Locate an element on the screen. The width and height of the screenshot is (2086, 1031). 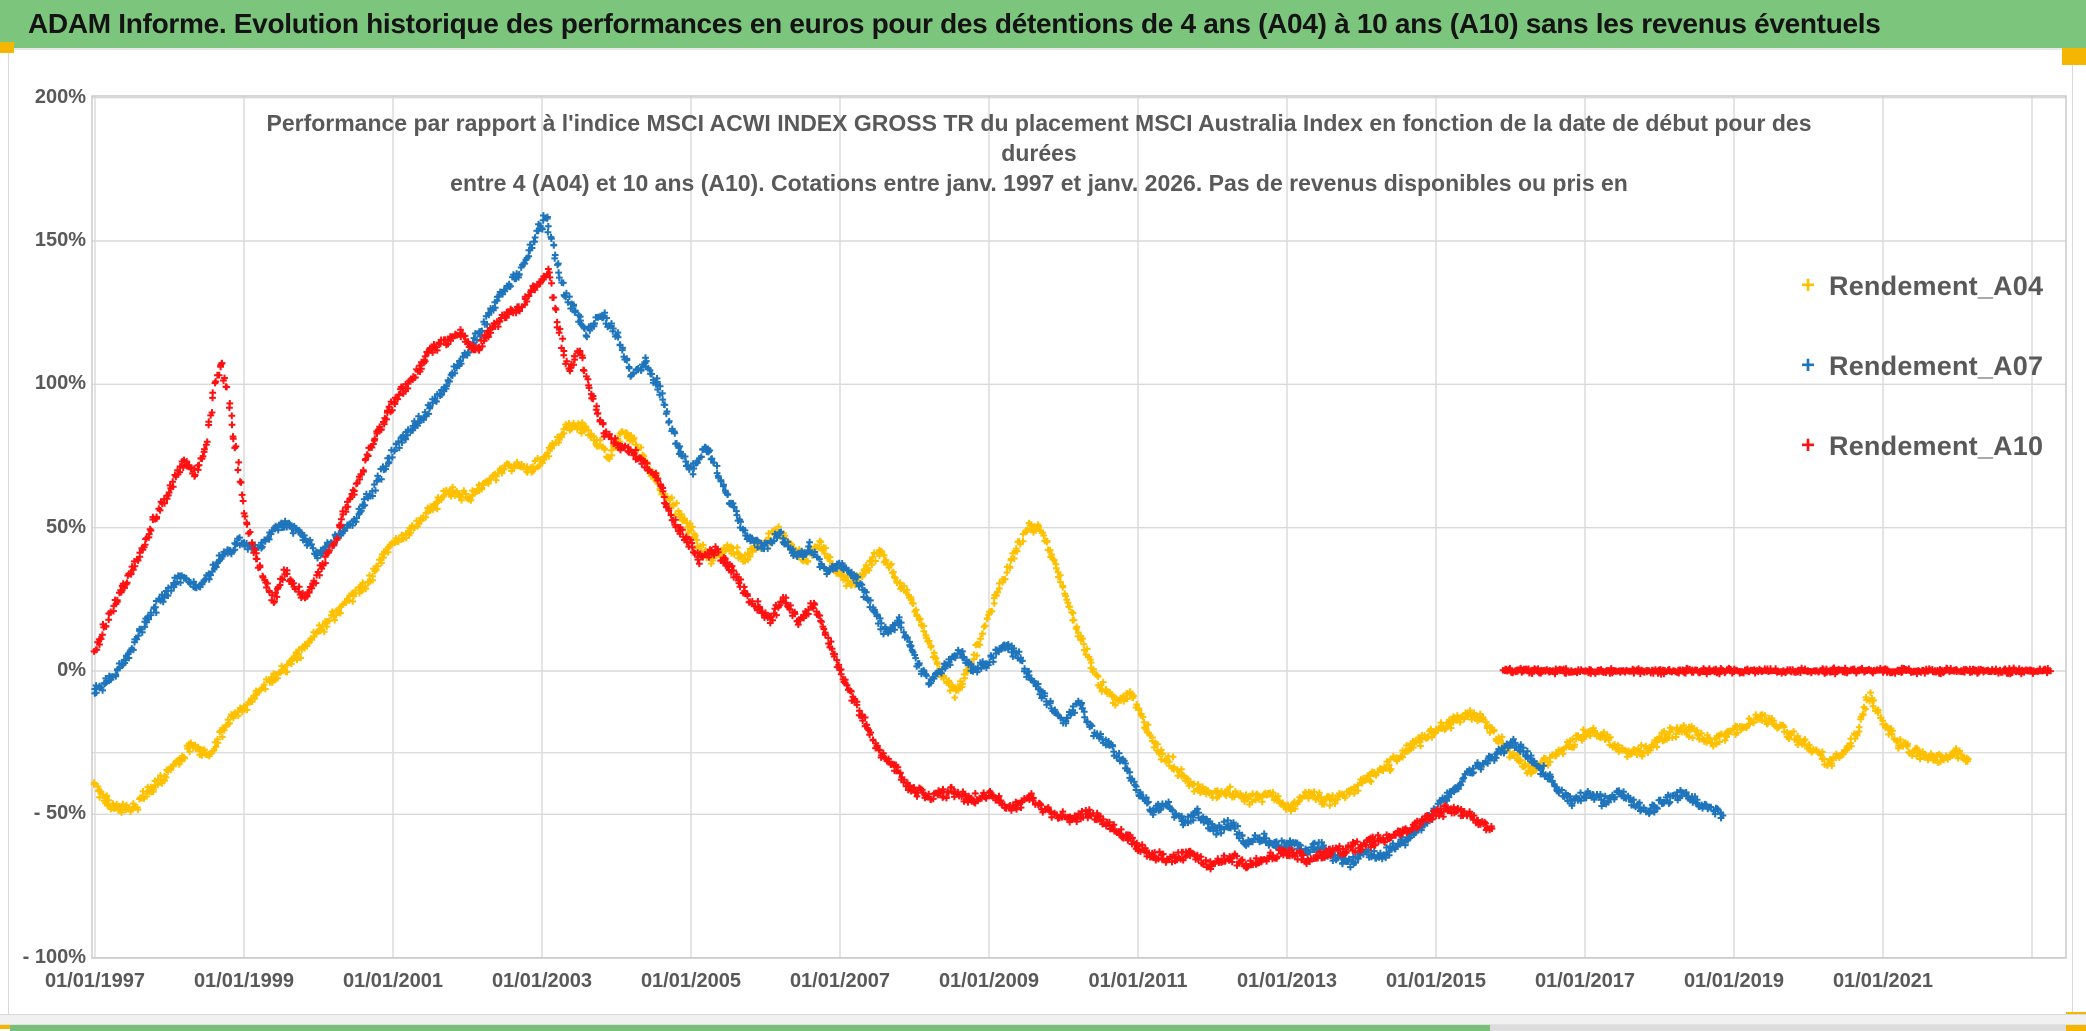
legend-item-Rendement_A04: + Rendement_A04 is located at coordinates (1922, 286).